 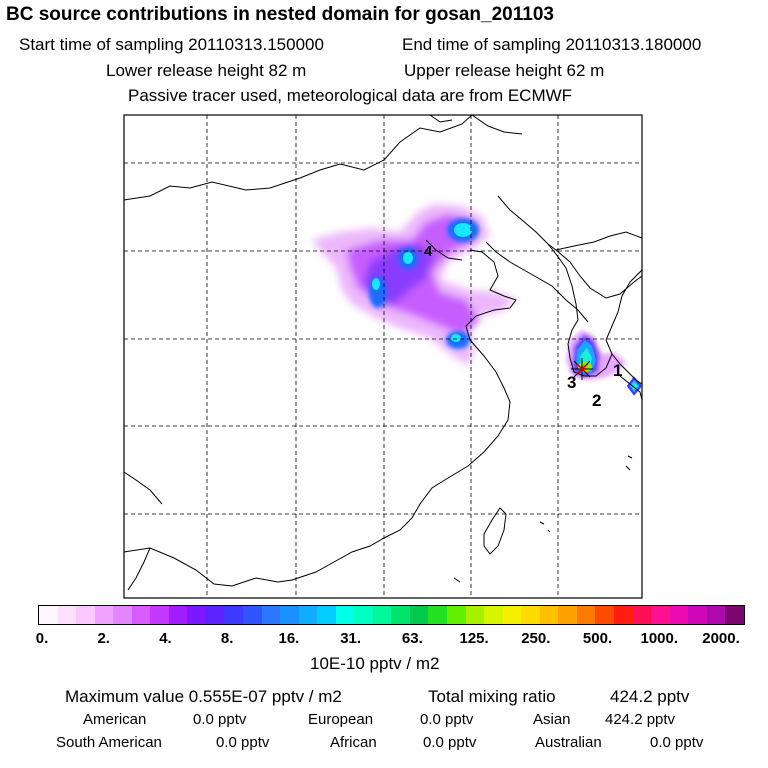 I want to click on colorbar-unit: 10E-10 pptv / m2, so click(x=375, y=663).